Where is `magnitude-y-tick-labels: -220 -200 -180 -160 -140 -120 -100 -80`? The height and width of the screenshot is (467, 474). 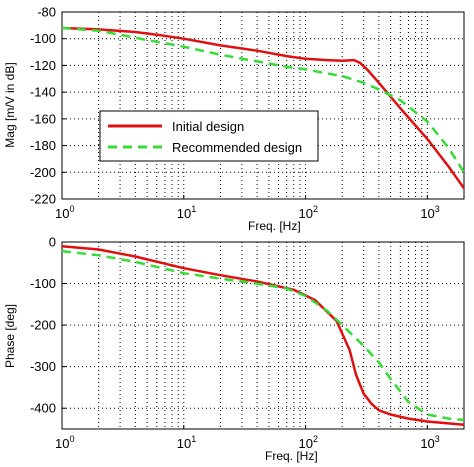
magnitude-y-tick-labels: -220 -200 -180 -160 -140 -120 -100 -80 is located at coordinates (48, 106).